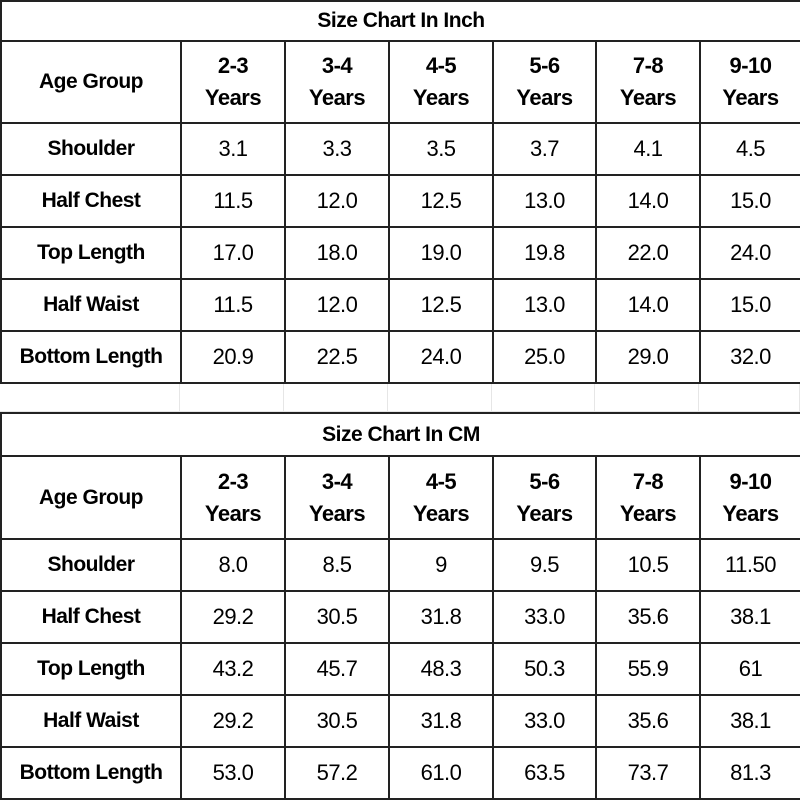 This screenshot has height=800, width=800. Describe the element at coordinates (233, 565) in the screenshot. I see `measure-value: 8.0` at that location.